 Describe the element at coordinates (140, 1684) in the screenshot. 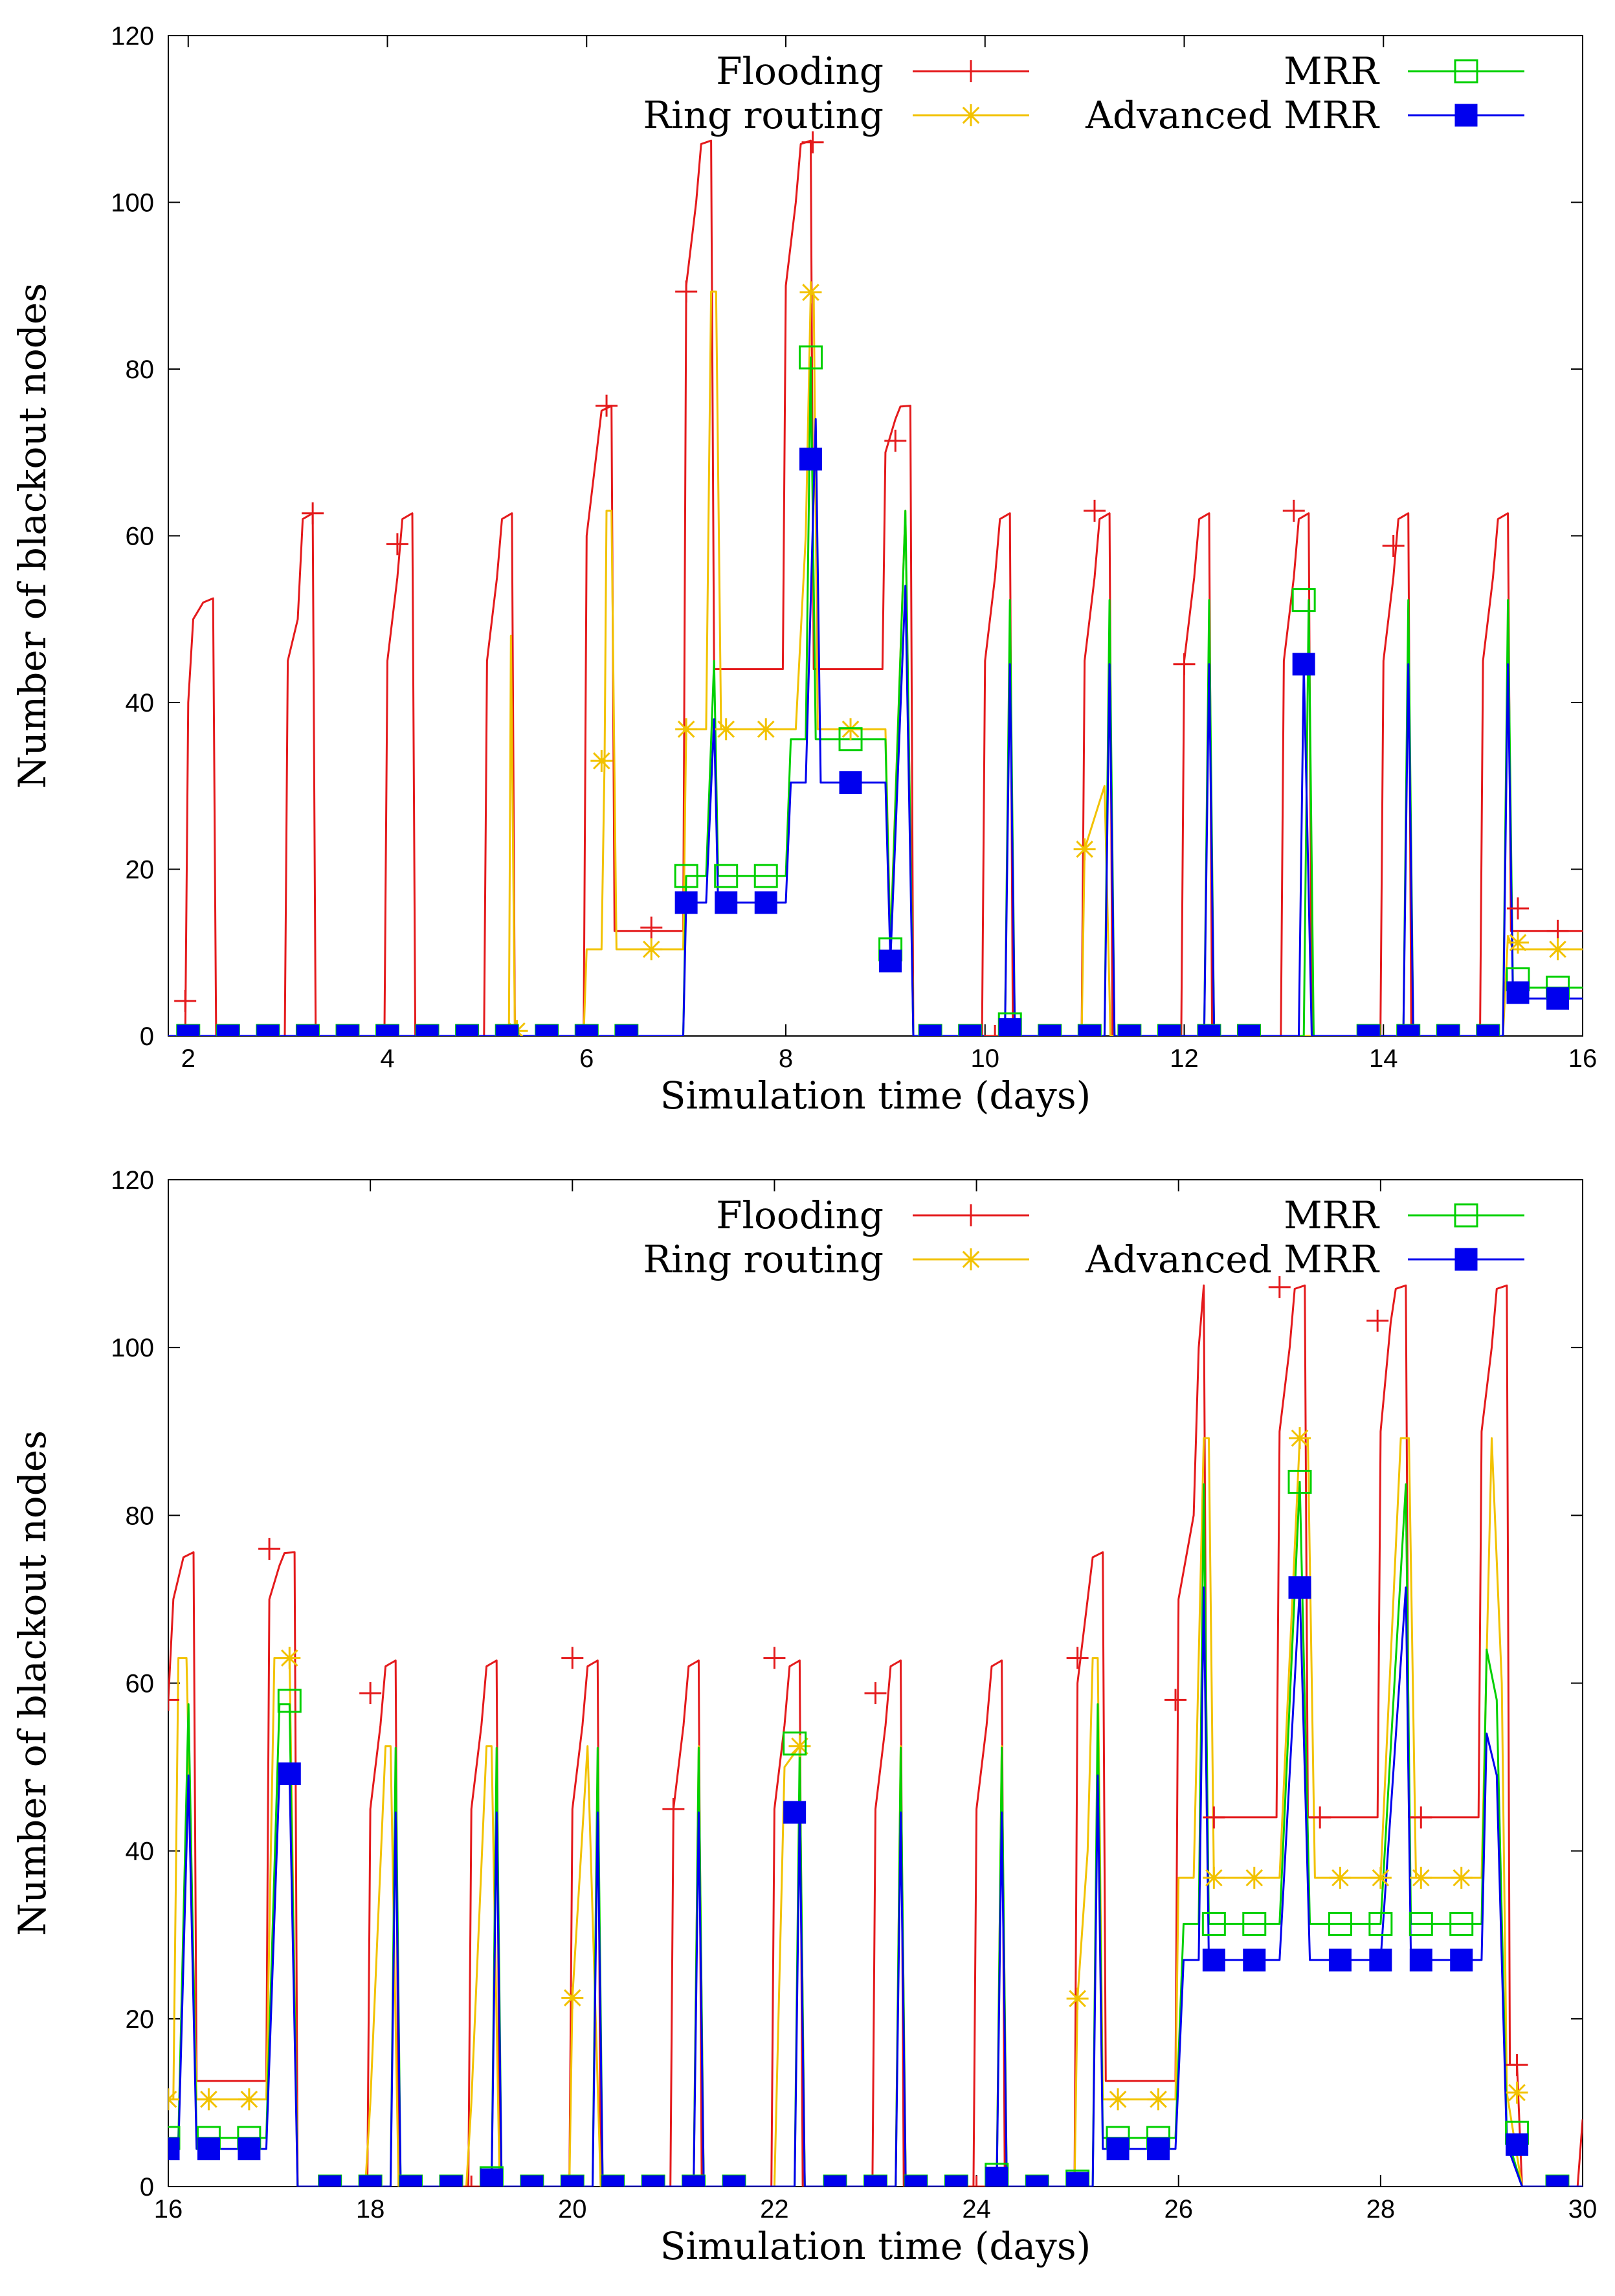

I see `y-tick-label: 60` at that location.